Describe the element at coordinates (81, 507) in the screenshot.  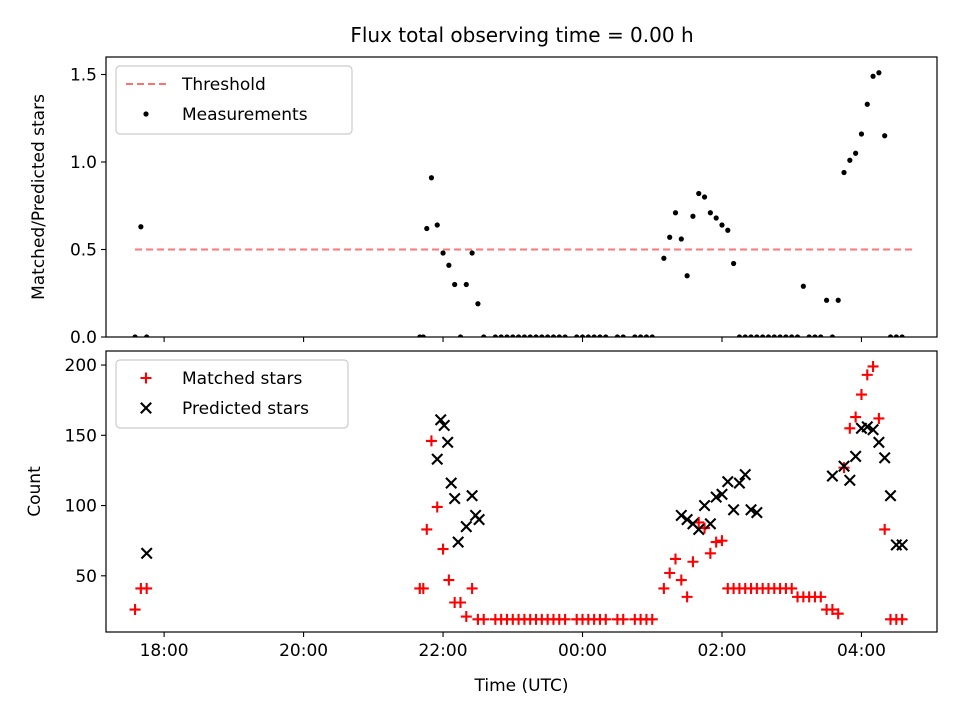
I see `y-tick-label: 100` at that location.